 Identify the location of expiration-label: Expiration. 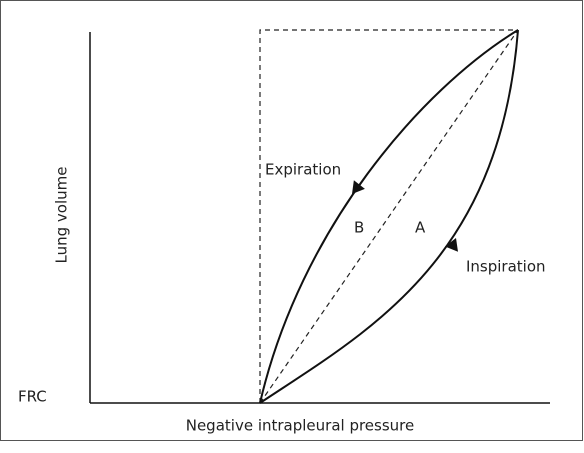
(303, 170).